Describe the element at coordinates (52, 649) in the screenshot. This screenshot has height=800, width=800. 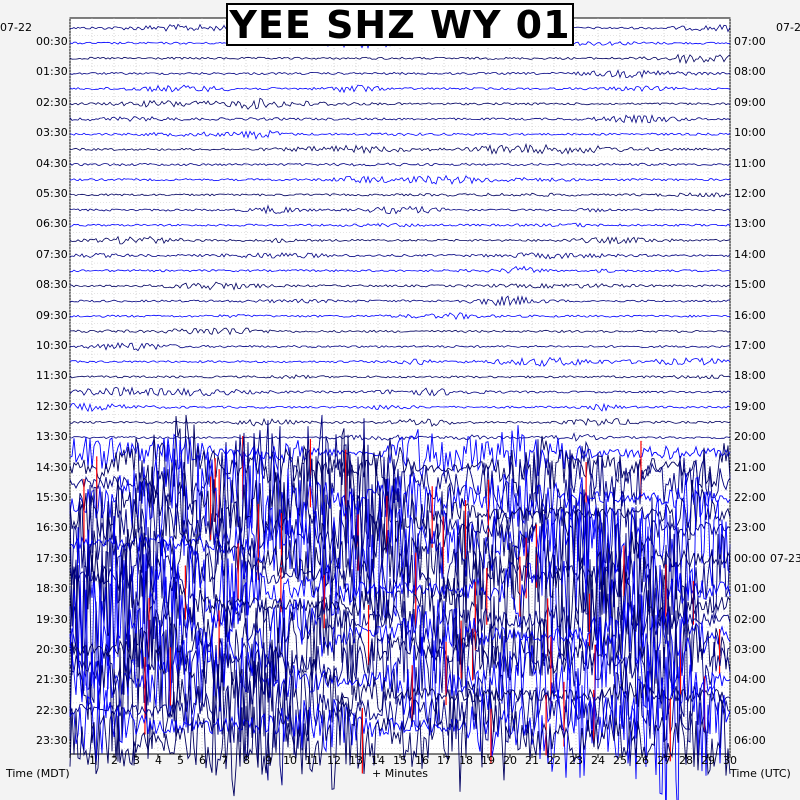
I see `left-hour-label: 20:30` at that location.